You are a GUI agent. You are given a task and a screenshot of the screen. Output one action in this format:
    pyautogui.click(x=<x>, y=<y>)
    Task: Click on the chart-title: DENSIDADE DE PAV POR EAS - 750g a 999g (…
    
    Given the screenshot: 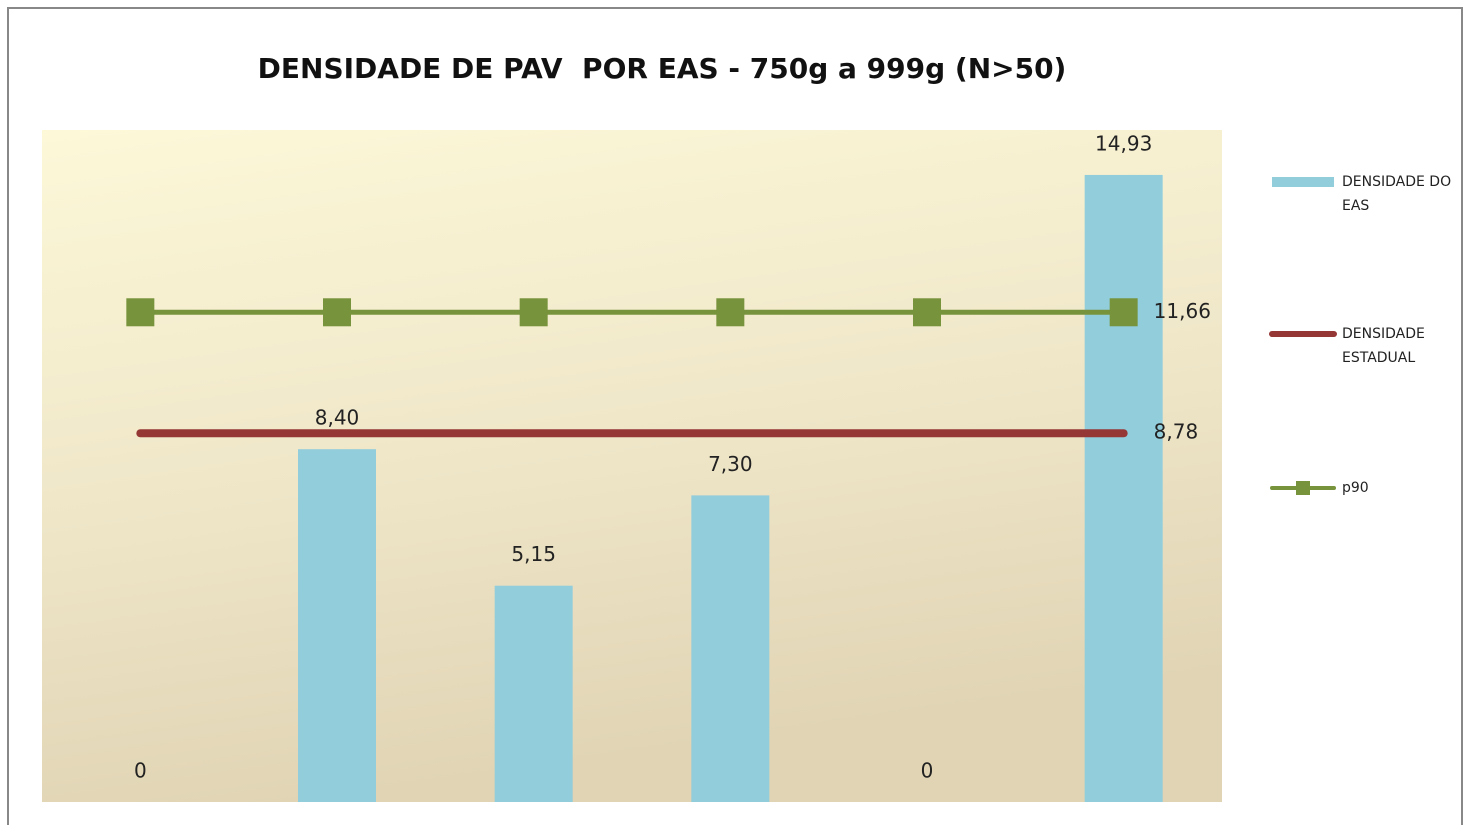 What is the action you would take?
    pyautogui.click(x=662, y=68)
    